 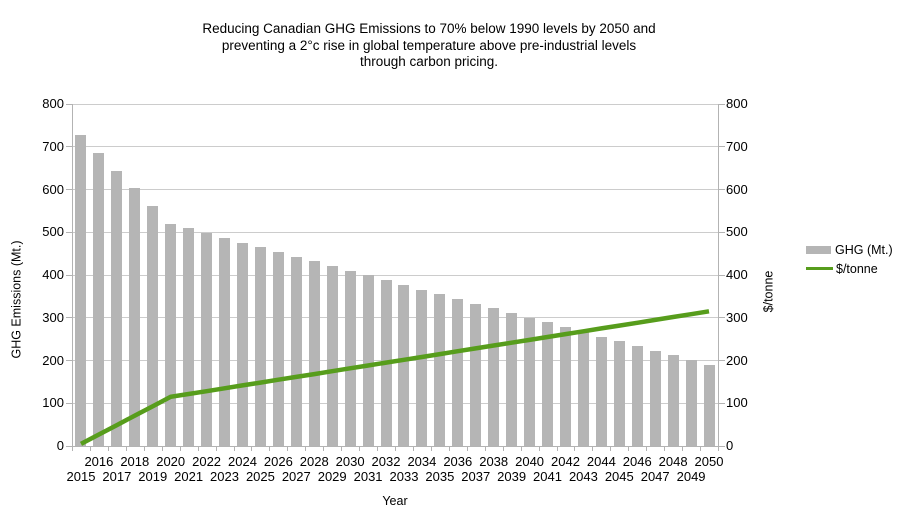 I want to click on x-tick-label-2037: 2037, so click(x=476, y=476).